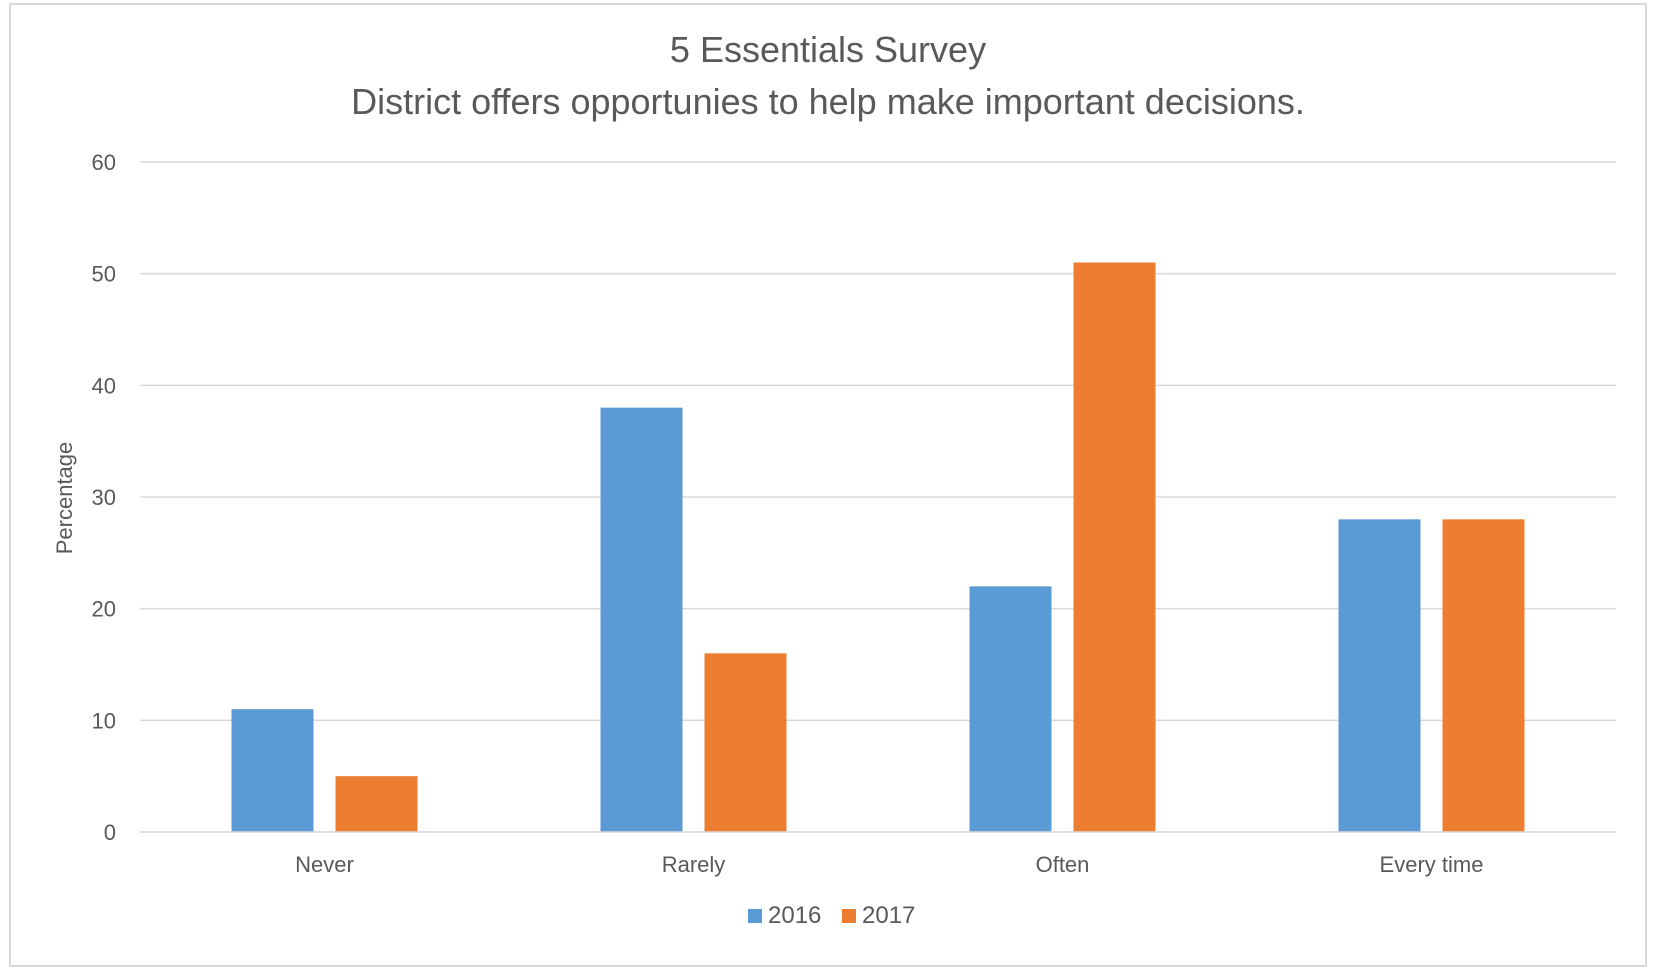  Describe the element at coordinates (104, 497) in the screenshot. I see `y-tick-label: 30` at that location.